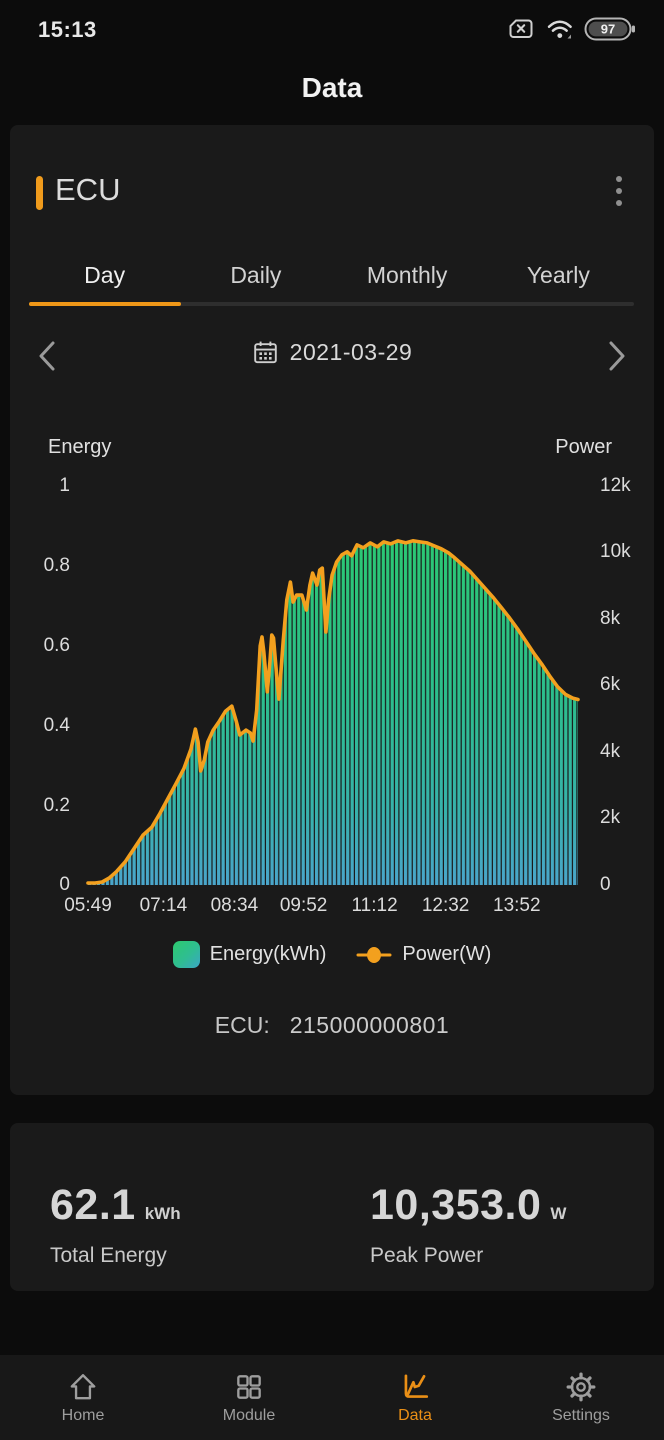 This screenshot has width=664, height=1440. I want to click on nav-module-label: Module, so click(249, 1415).